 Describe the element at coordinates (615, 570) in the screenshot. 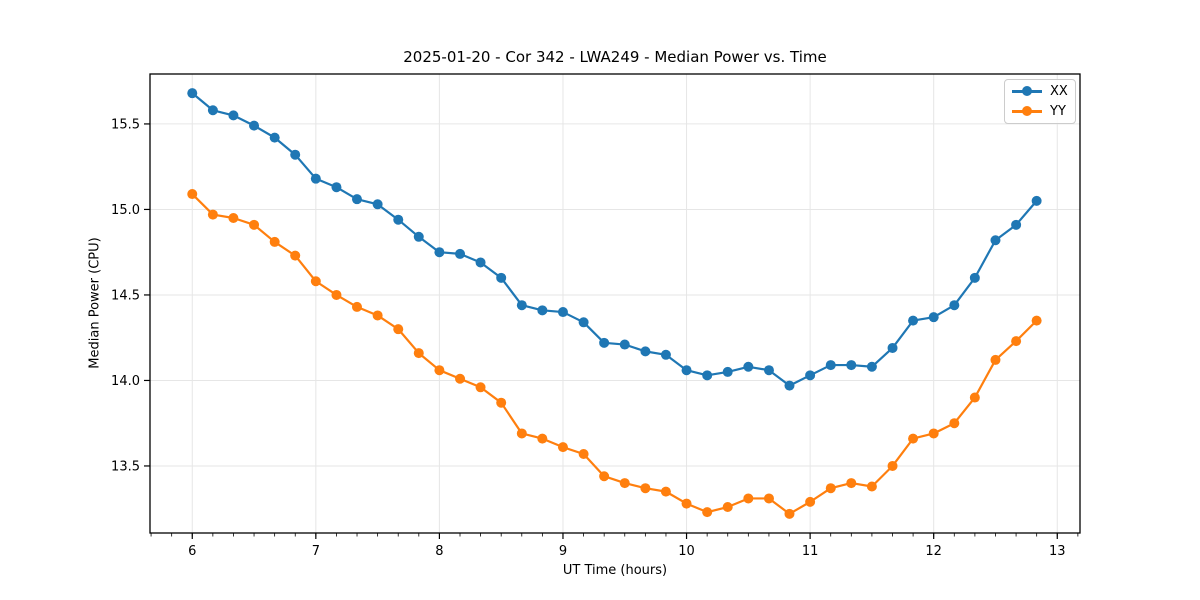

I see `x-axis-label: UT Time (hours)` at that location.